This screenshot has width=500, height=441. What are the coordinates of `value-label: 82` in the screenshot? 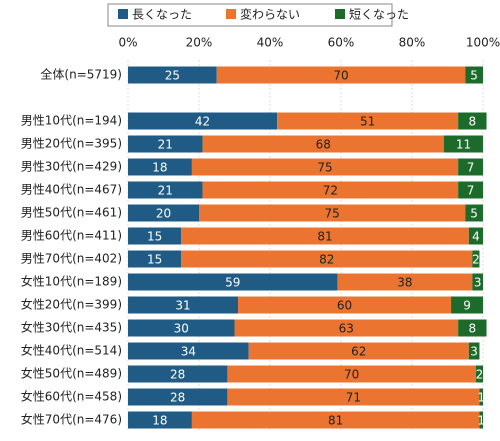 It's located at (326, 260).